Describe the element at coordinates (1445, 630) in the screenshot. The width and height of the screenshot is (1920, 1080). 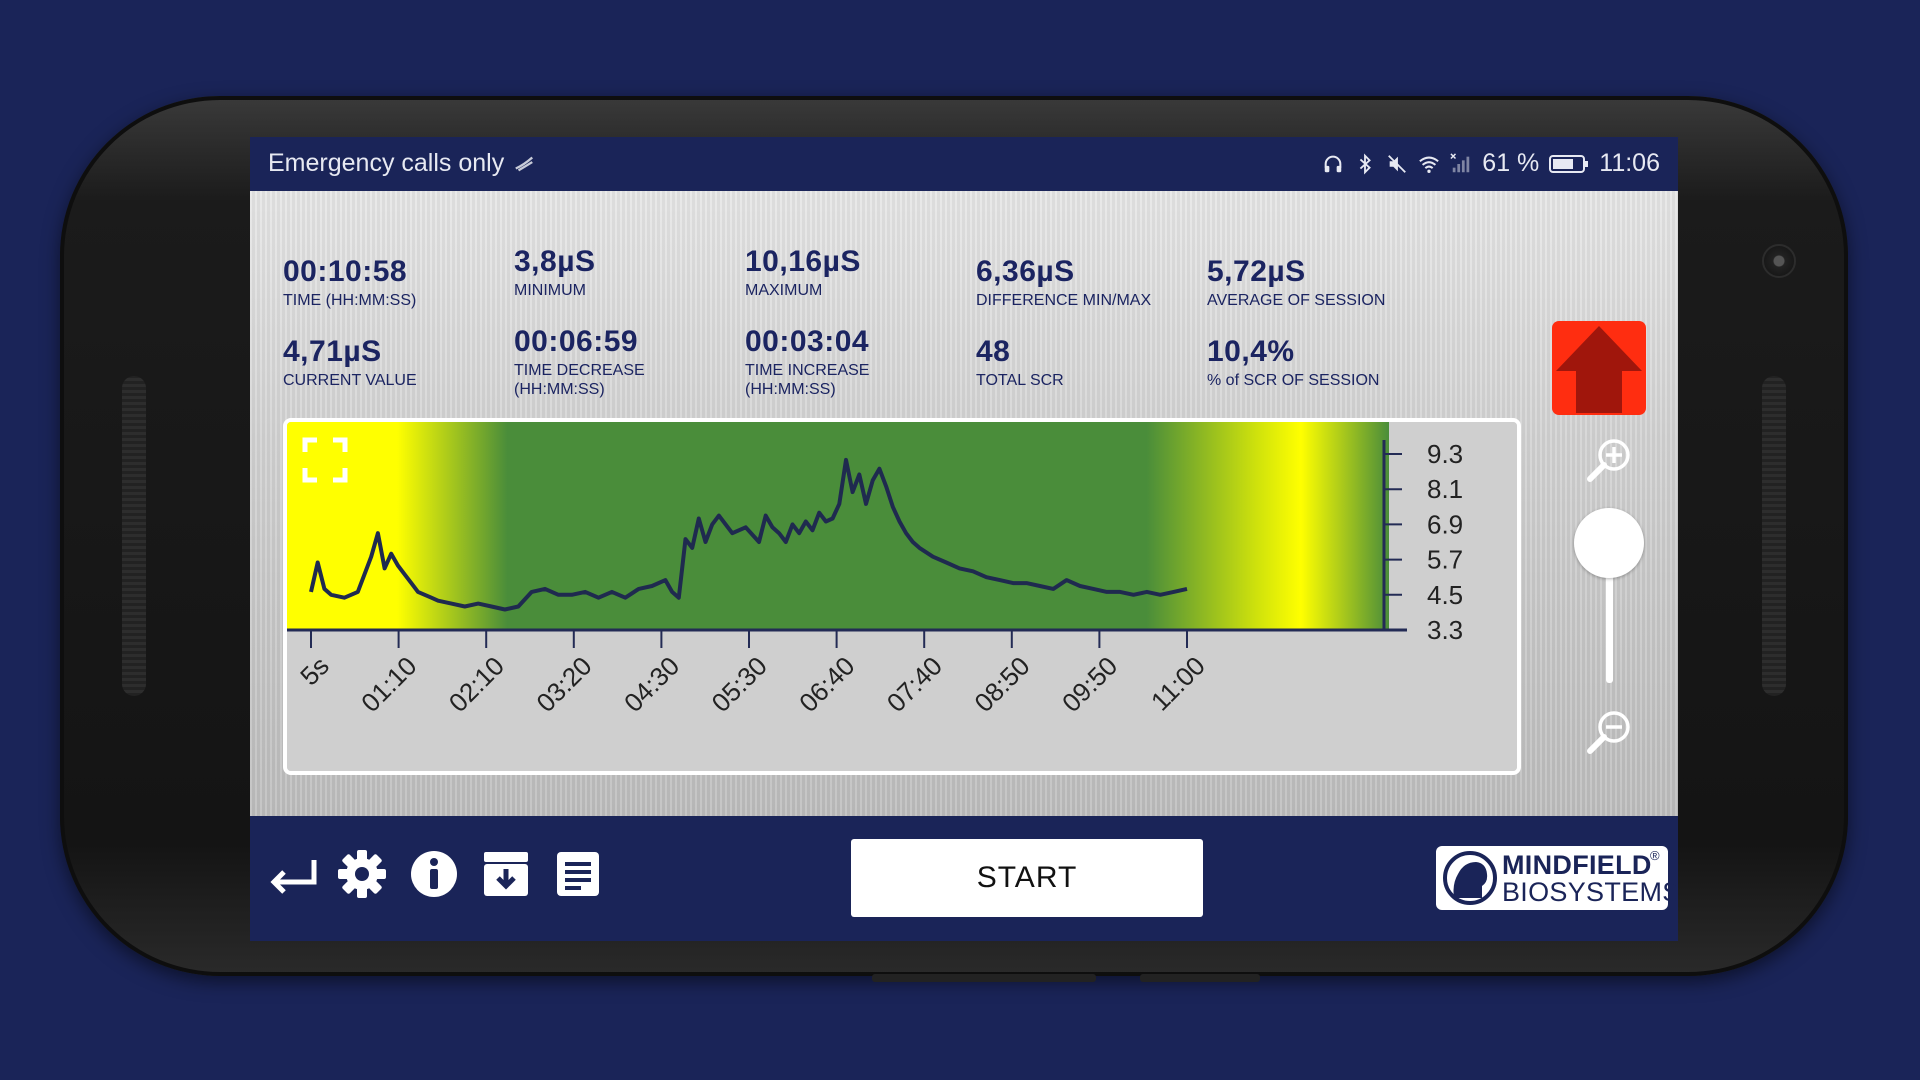
I see `y-tick-label: 3.3` at that location.